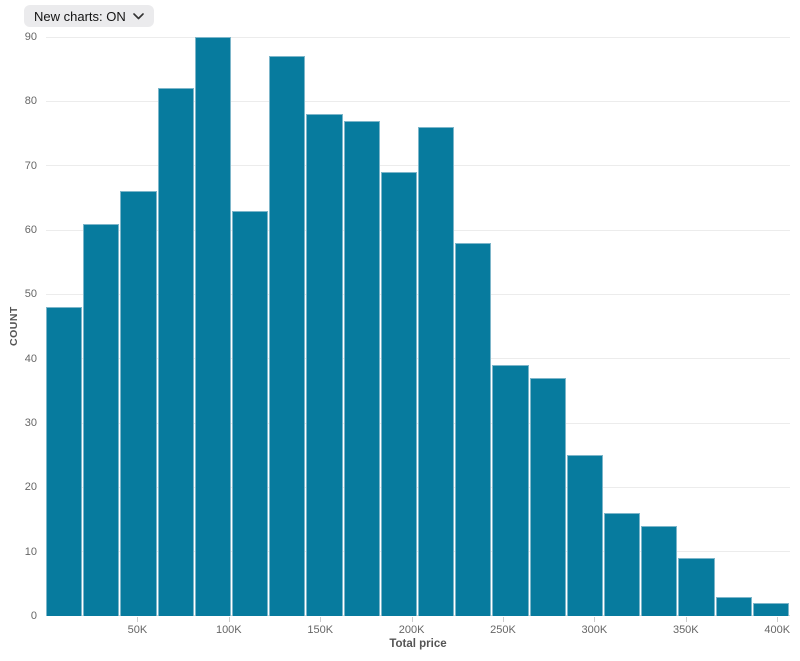 This screenshot has width=800, height=661. I want to click on new-charts-dropdown-label: New charts: ON, so click(80, 16).